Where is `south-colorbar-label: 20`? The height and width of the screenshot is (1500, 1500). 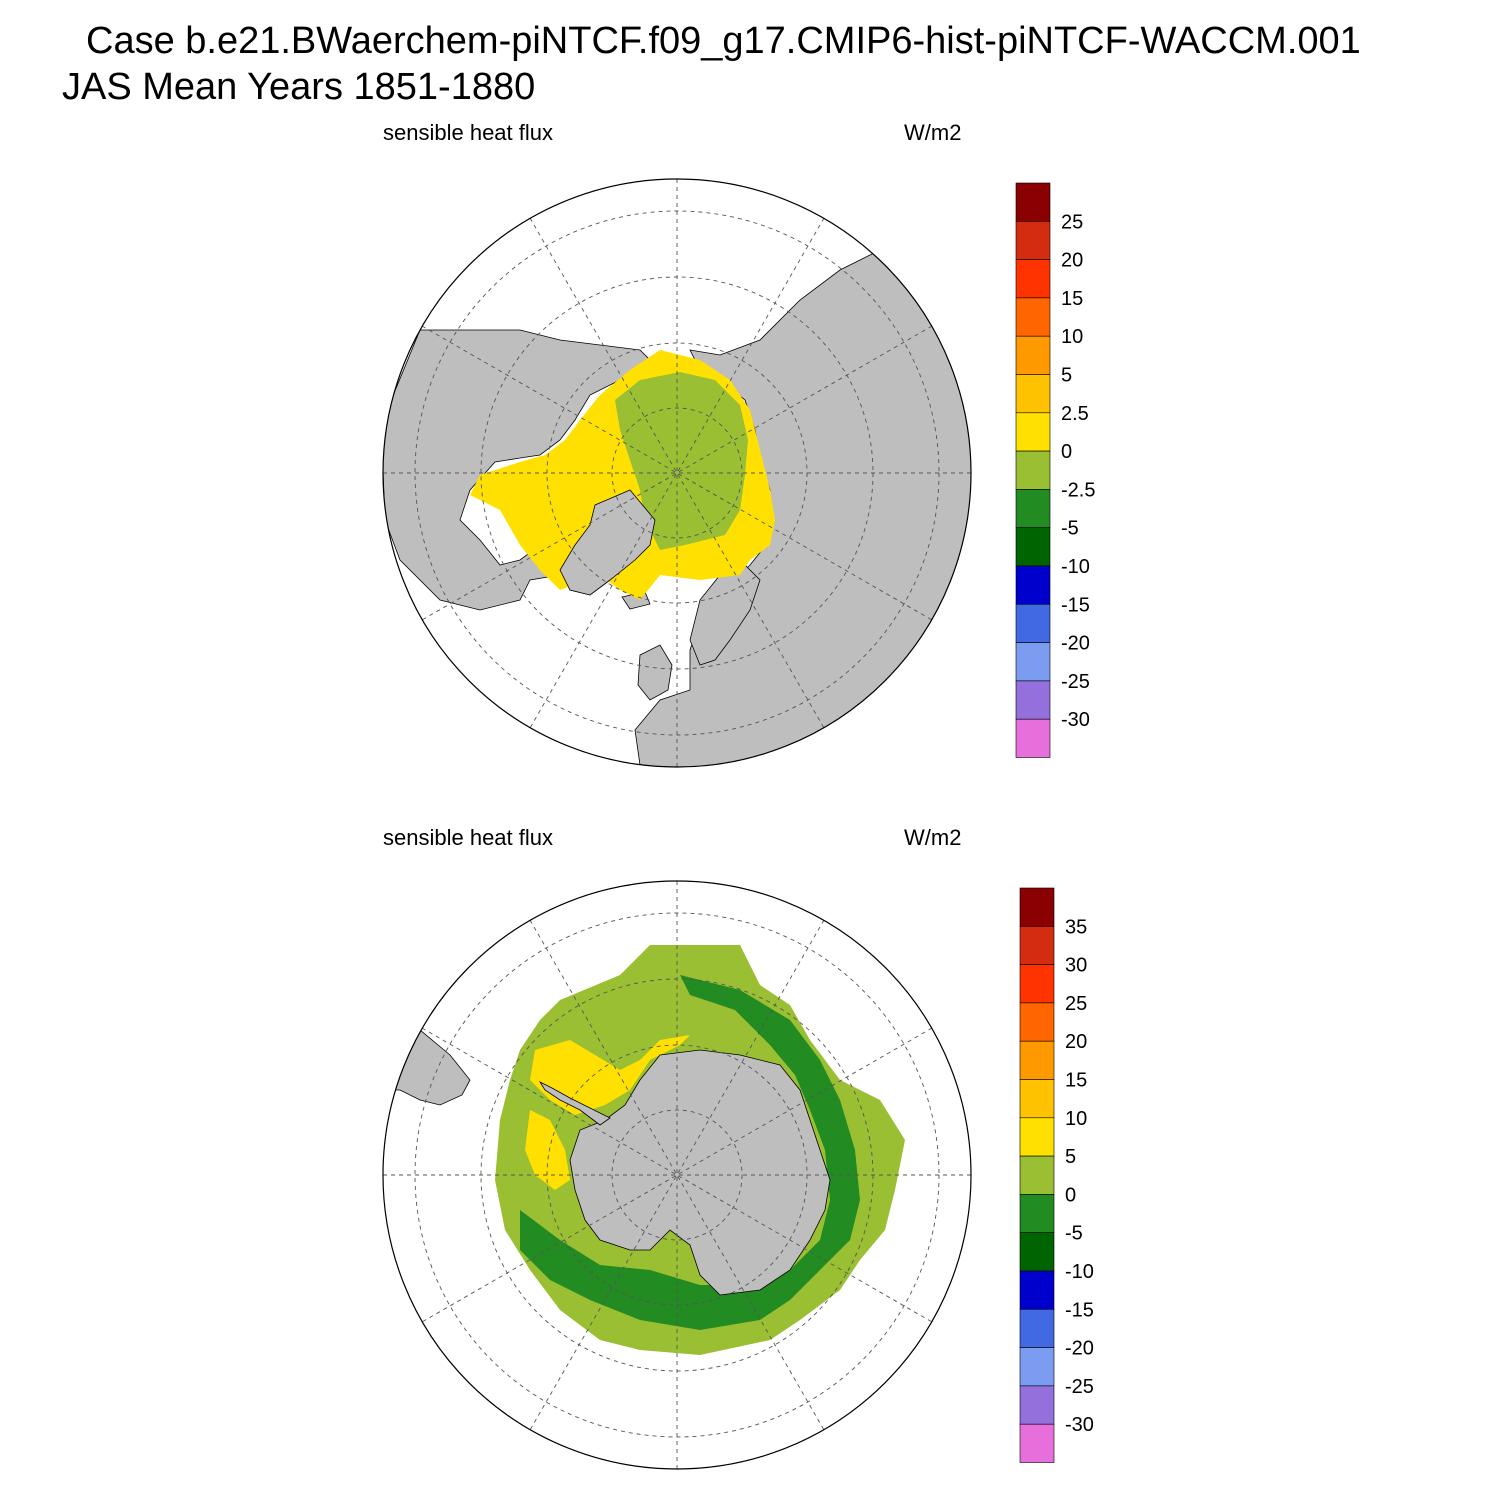
south-colorbar-label: 20 is located at coordinates (1076, 1042).